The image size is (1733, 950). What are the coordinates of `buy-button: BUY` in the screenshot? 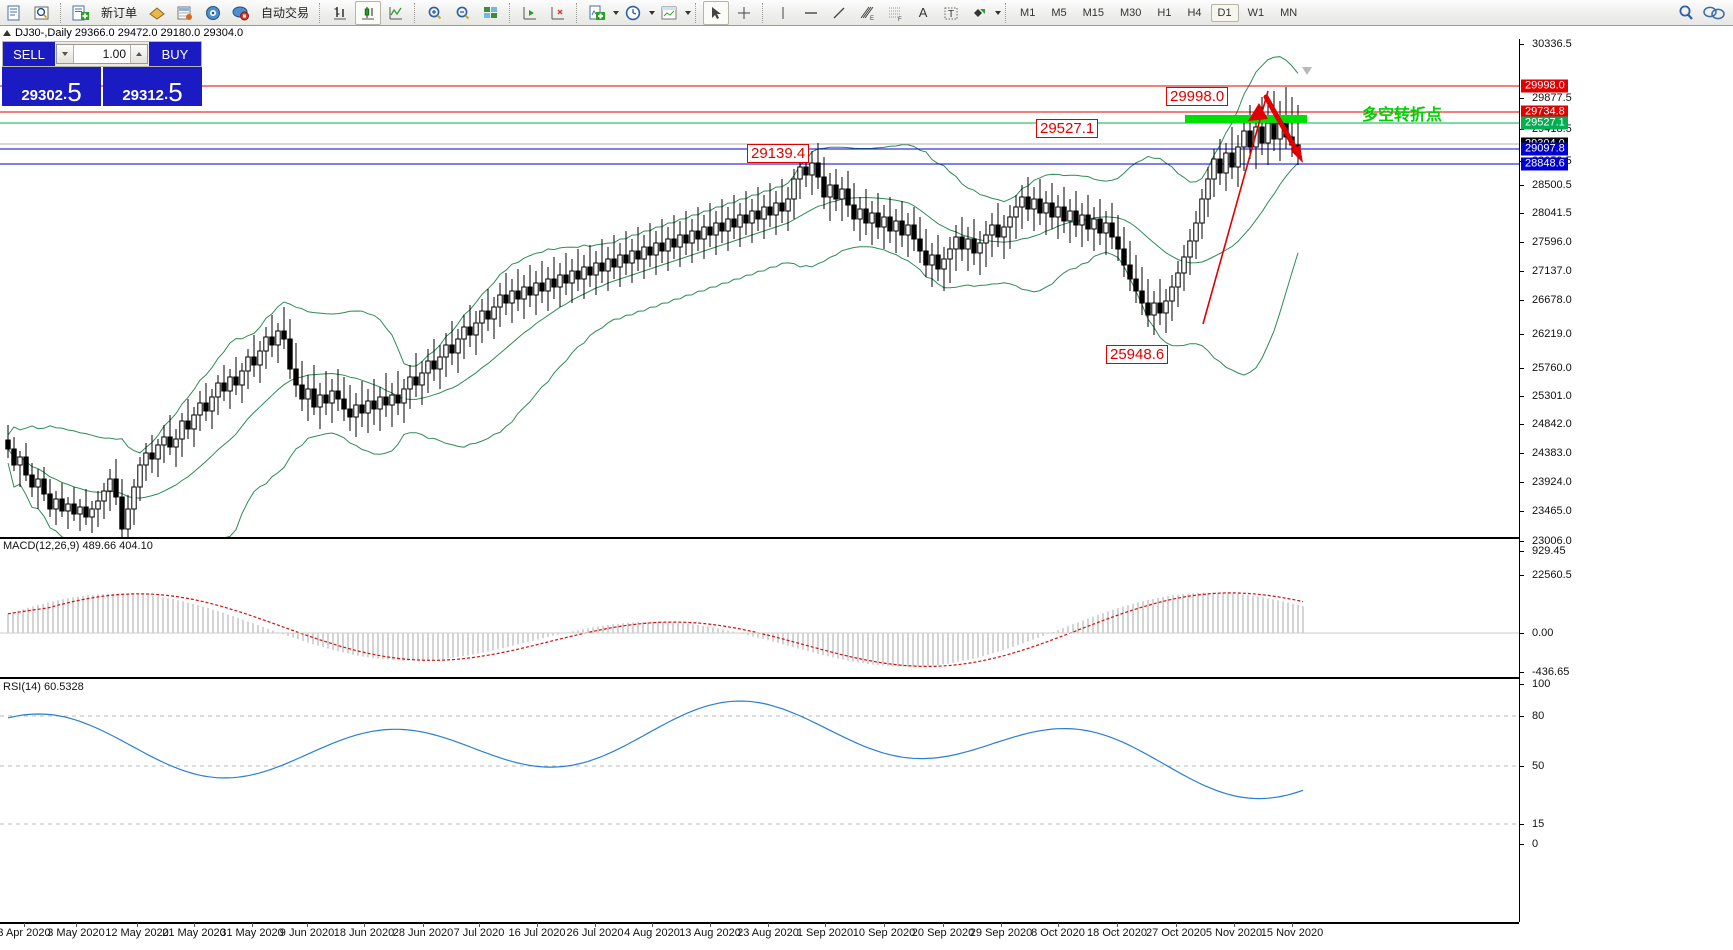 It's located at (175, 54).